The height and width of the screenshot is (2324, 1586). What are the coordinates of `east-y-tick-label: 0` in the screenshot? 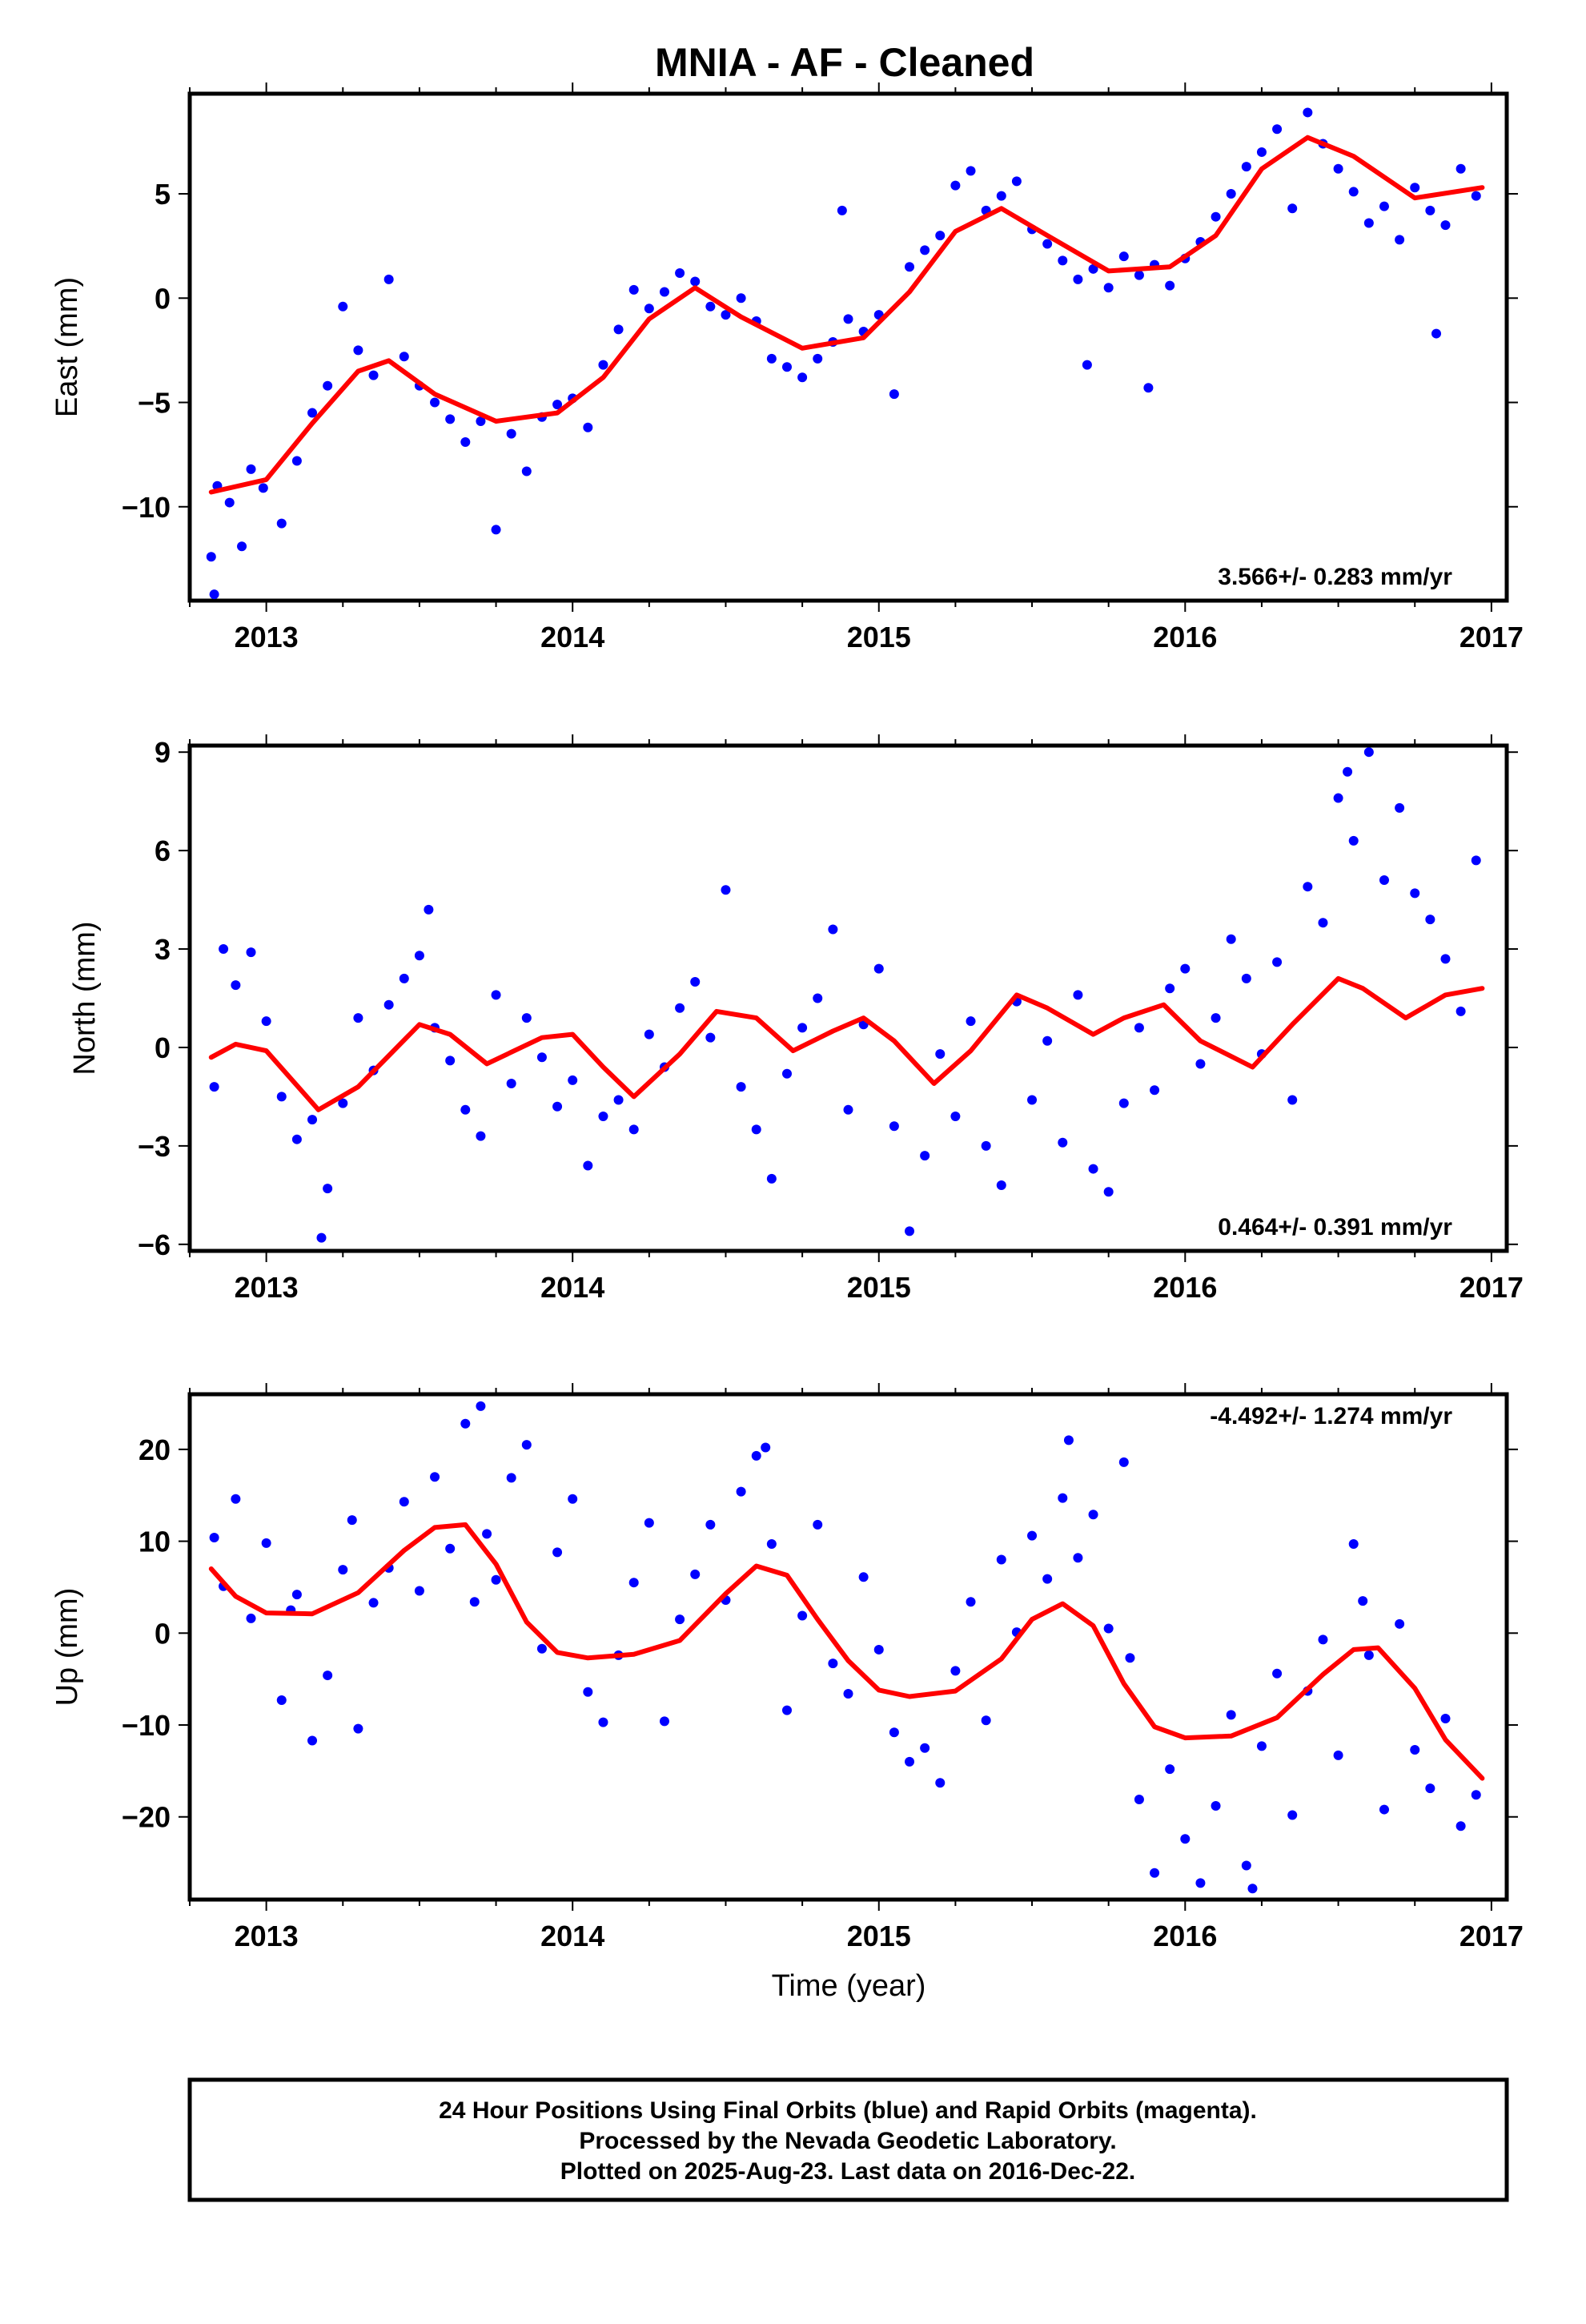 It's located at (163, 298).